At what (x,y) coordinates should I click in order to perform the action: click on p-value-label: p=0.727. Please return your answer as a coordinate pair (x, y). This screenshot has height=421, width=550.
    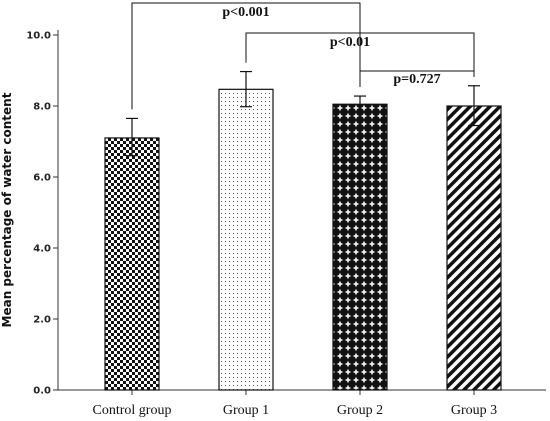
    Looking at the image, I should click on (416, 79).